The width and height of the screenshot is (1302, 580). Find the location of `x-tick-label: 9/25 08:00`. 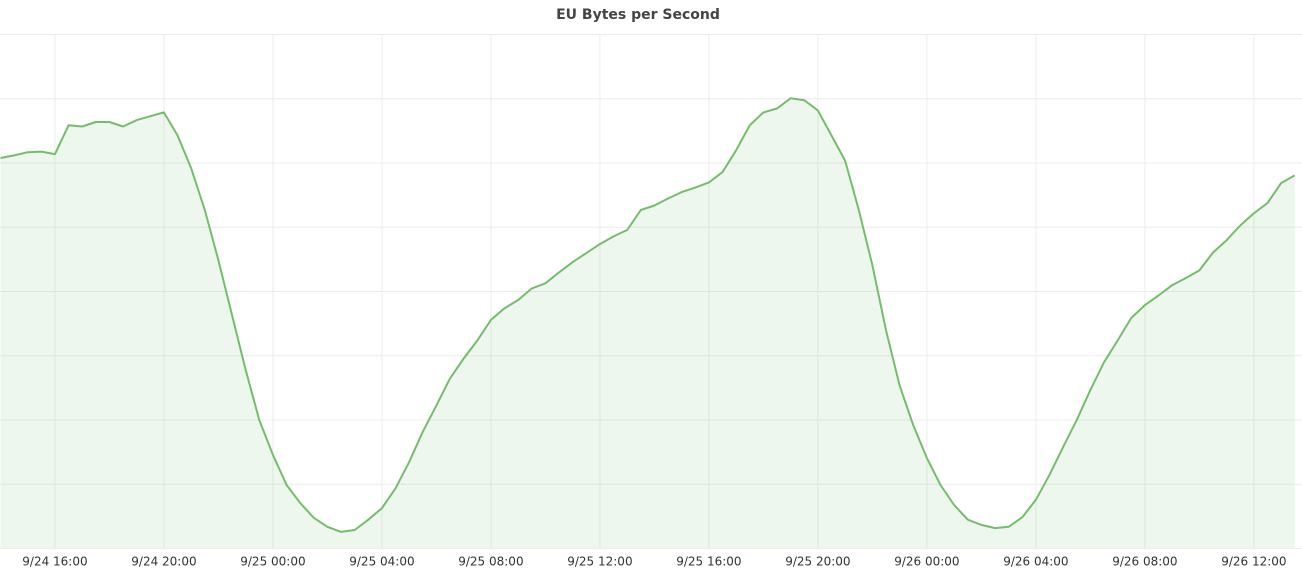

x-tick-label: 9/25 08:00 is located at coordinates (490, 562).